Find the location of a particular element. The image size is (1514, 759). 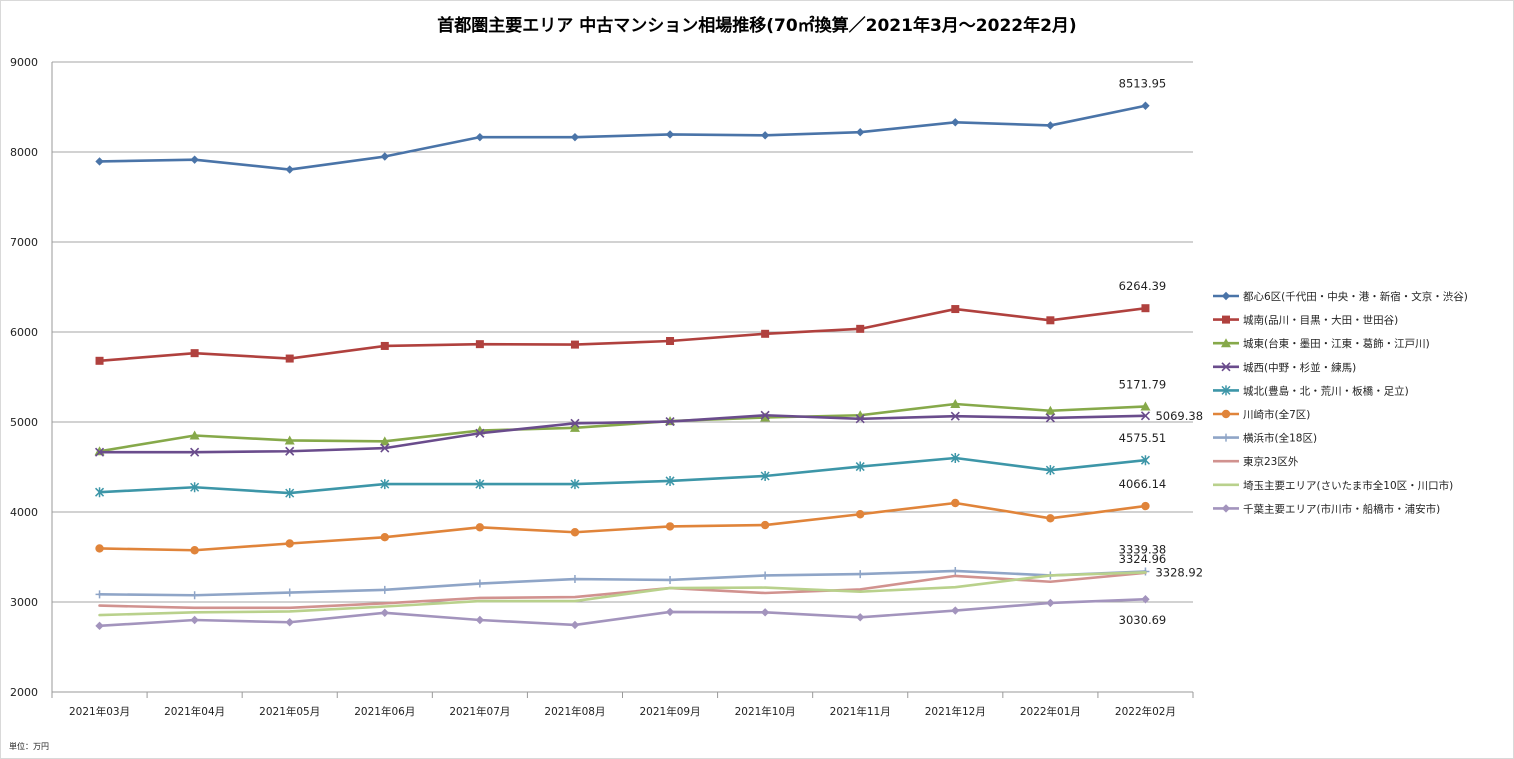

legend-entry: 埼玉主要エリア(さいたま市全10区・川口市) is located at coordinates (1348, 485).